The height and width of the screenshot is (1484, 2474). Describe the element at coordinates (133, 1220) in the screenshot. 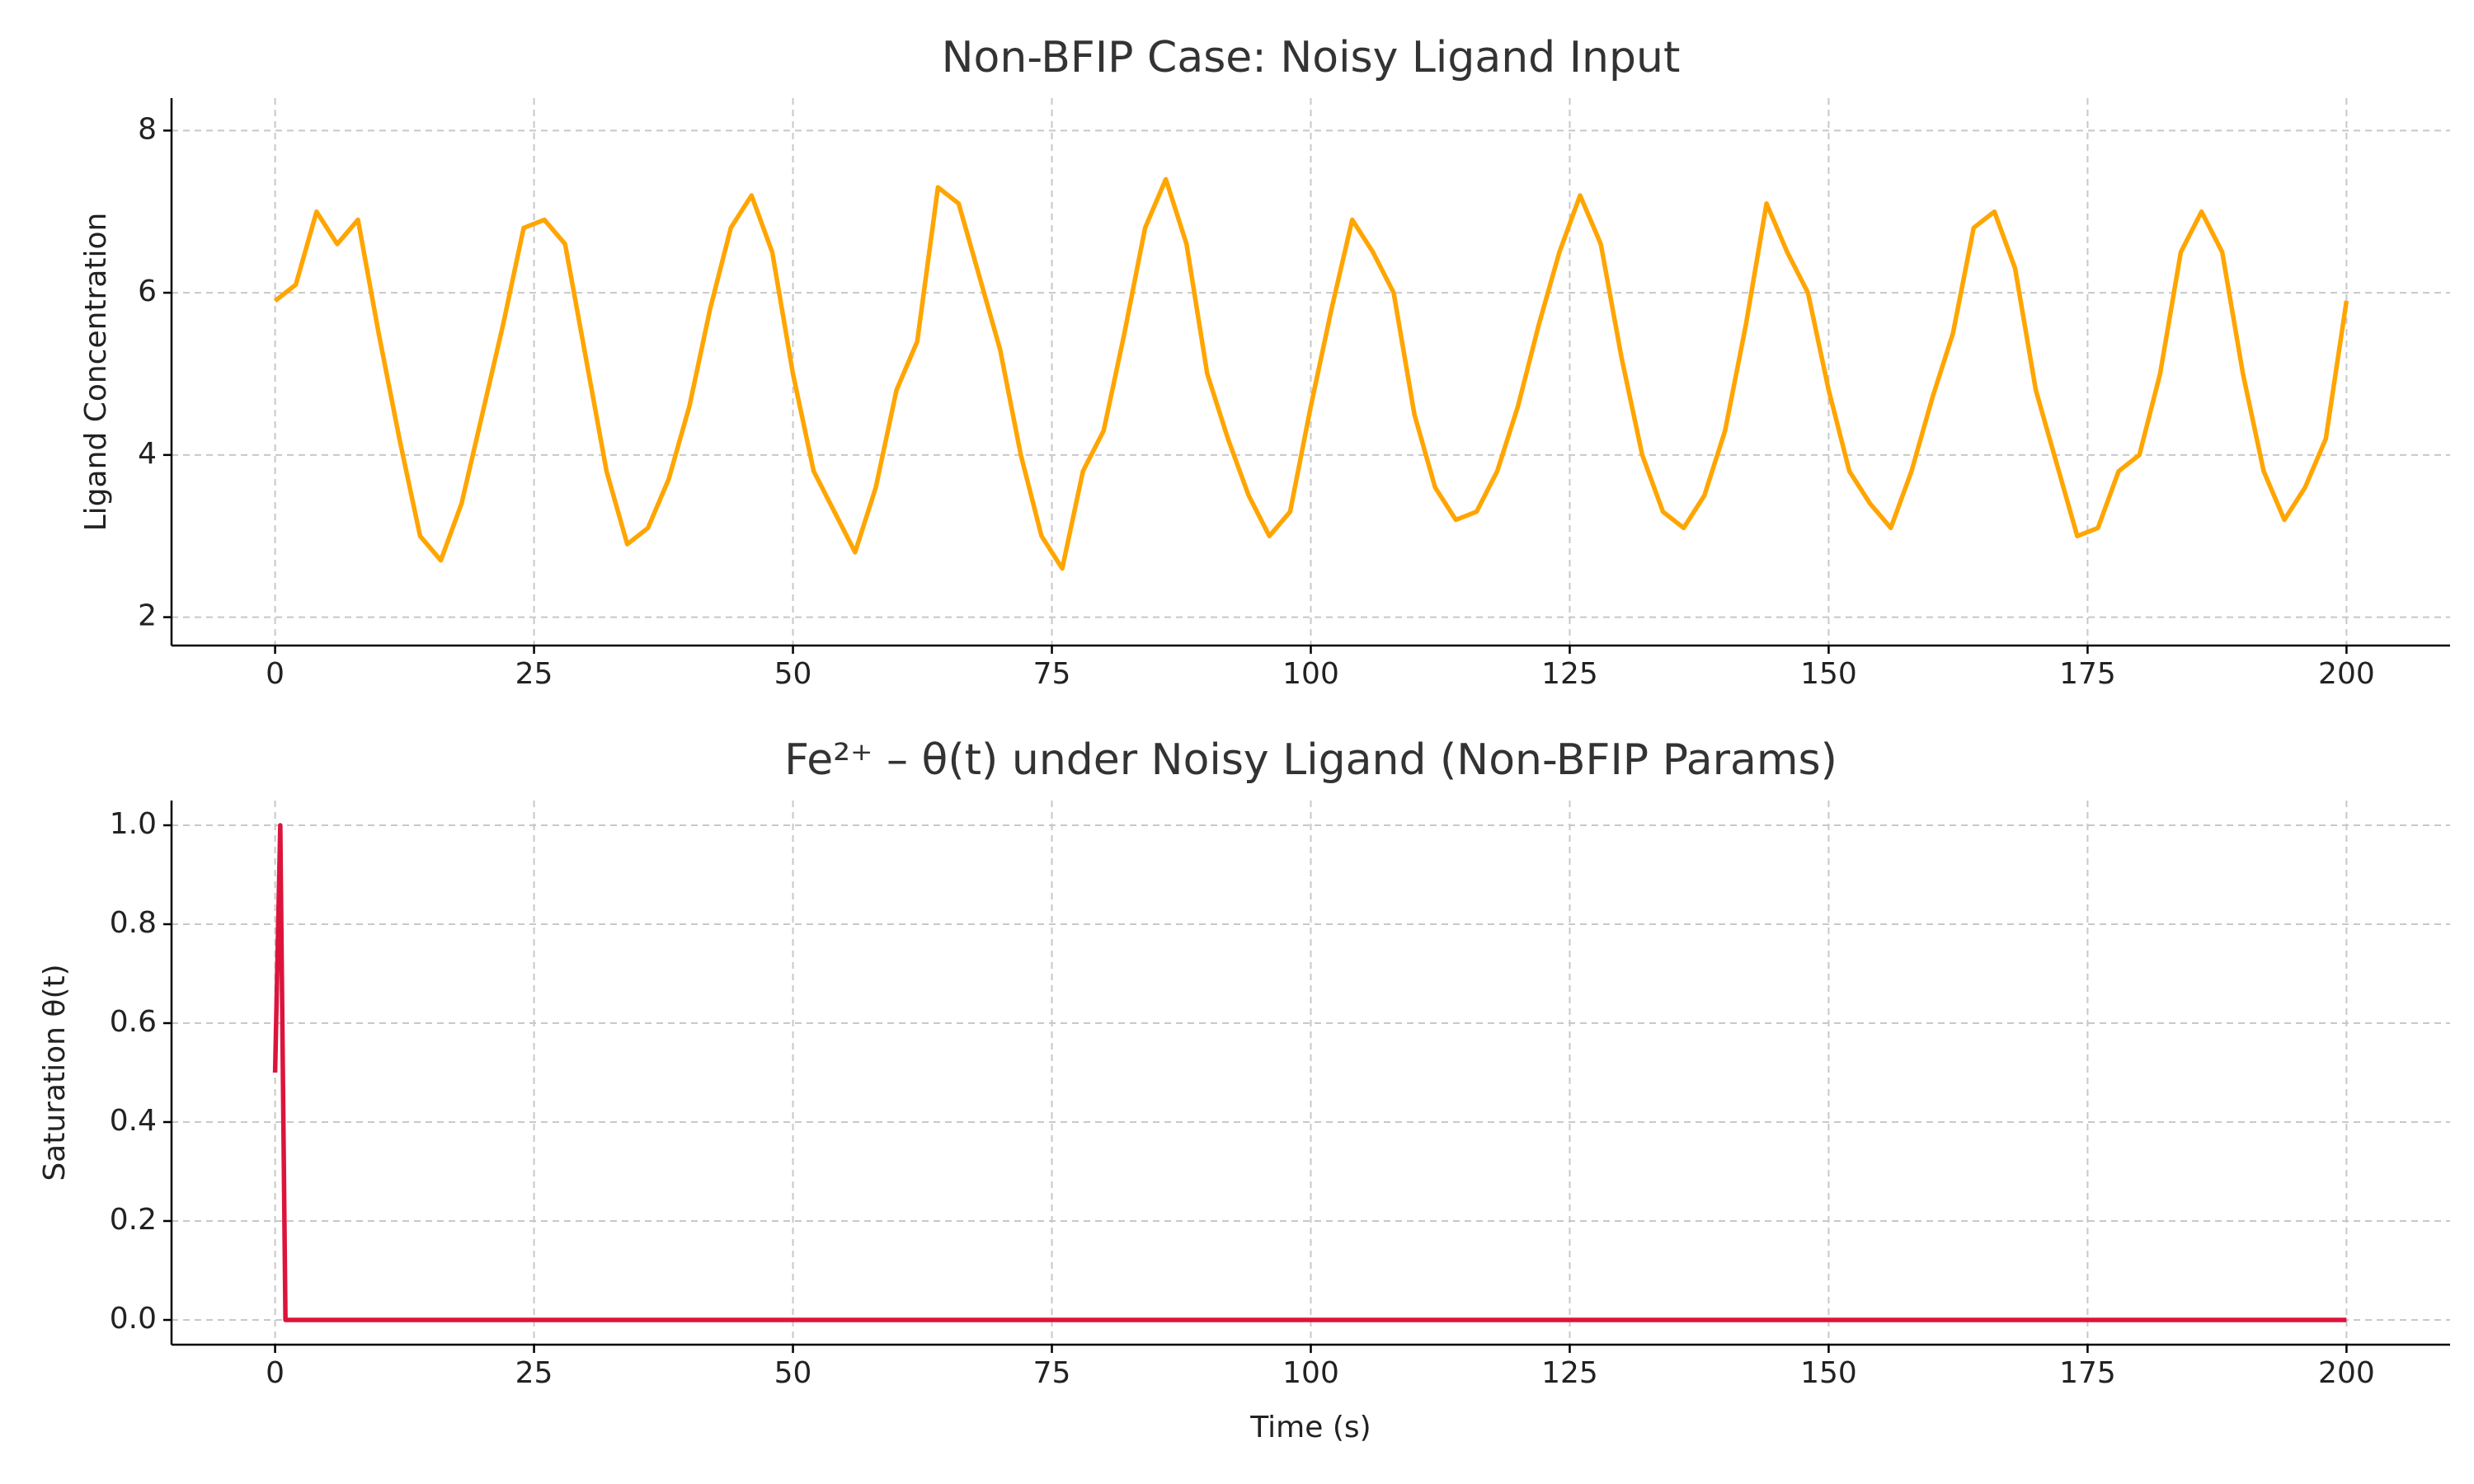

I see `y-tick-label: 0.2` at that location.